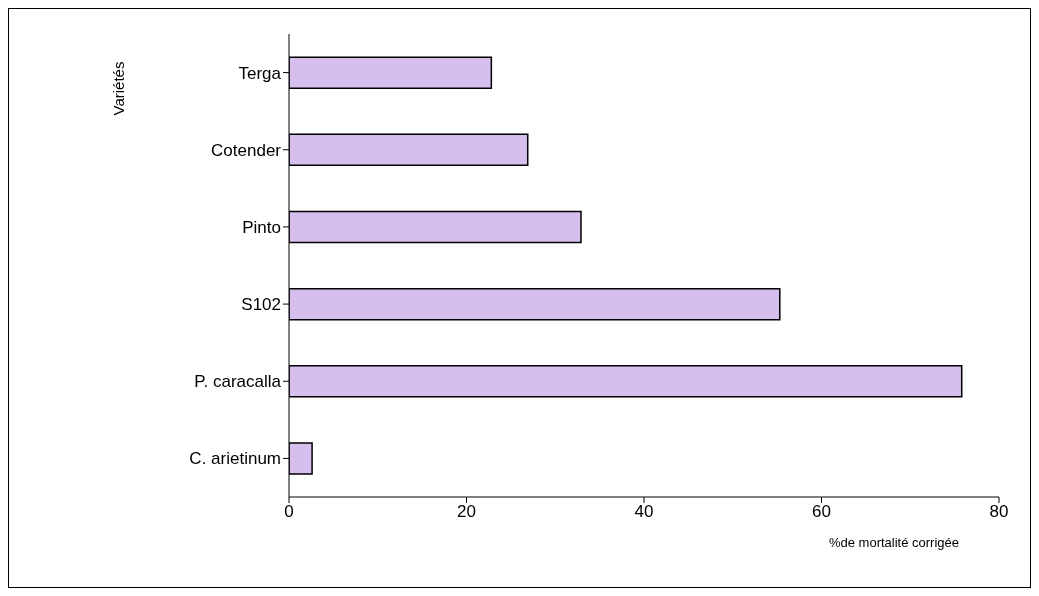  What do you see at coordinates (261, 305) in the screenshot?
I see `y-tick-label: S102` at bounding box center [261, 305].